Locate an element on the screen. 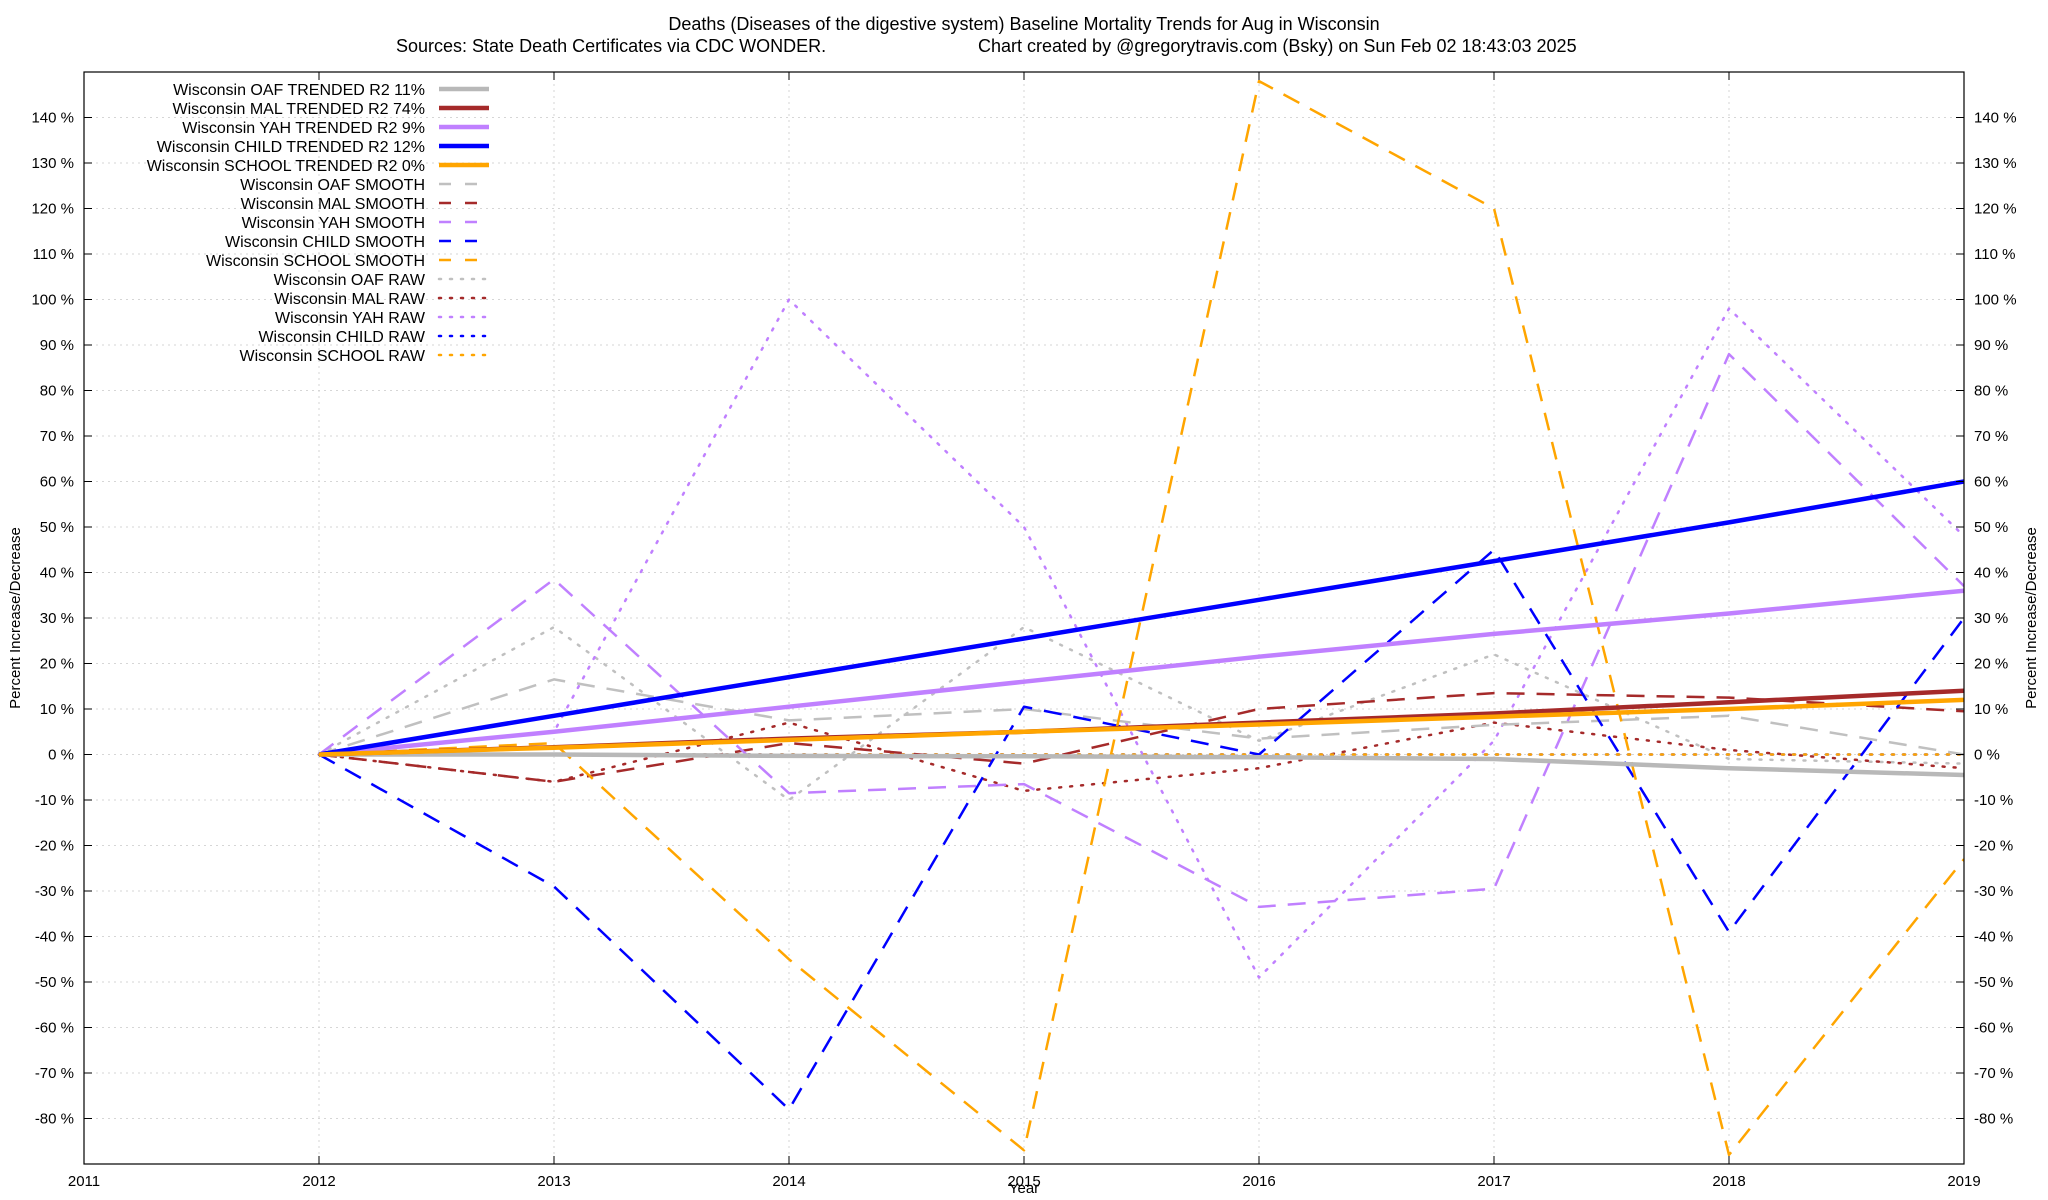 This screenshot has width=2048, height=1200. legend-label: Wisconsin CHILD TRENDED R2 12% is located at coordinates (291, 147).